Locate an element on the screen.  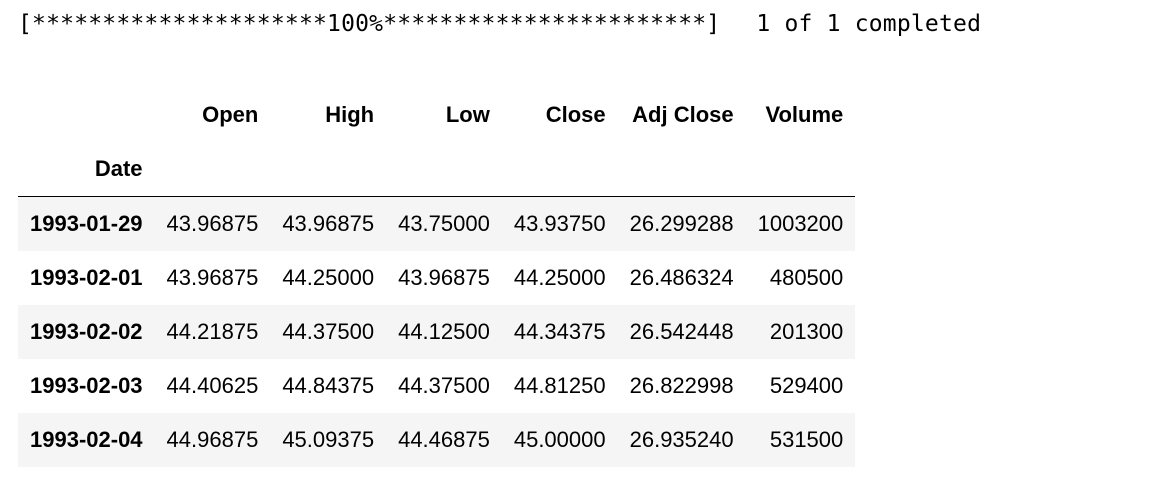
cell-adj-close: 26.299288 is located at coordinates (681, 223).